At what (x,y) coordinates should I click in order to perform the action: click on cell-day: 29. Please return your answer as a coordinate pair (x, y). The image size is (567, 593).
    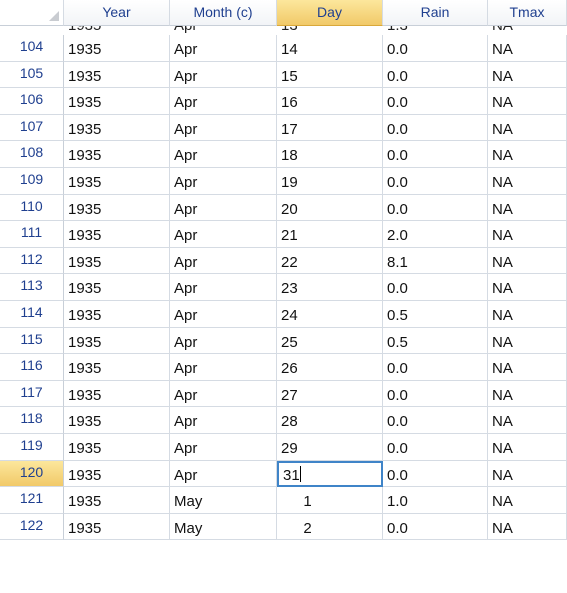
    Looking at the image, I should click on (330, 447).